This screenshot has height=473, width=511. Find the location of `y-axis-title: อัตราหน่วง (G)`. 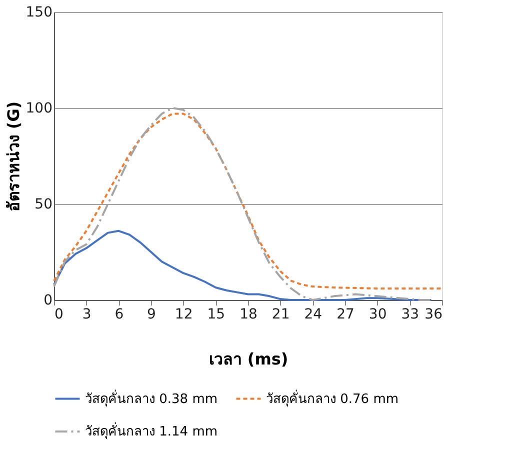

y-axis-title: อัตราหน่วง (G) is located at coordinates (13, 156).